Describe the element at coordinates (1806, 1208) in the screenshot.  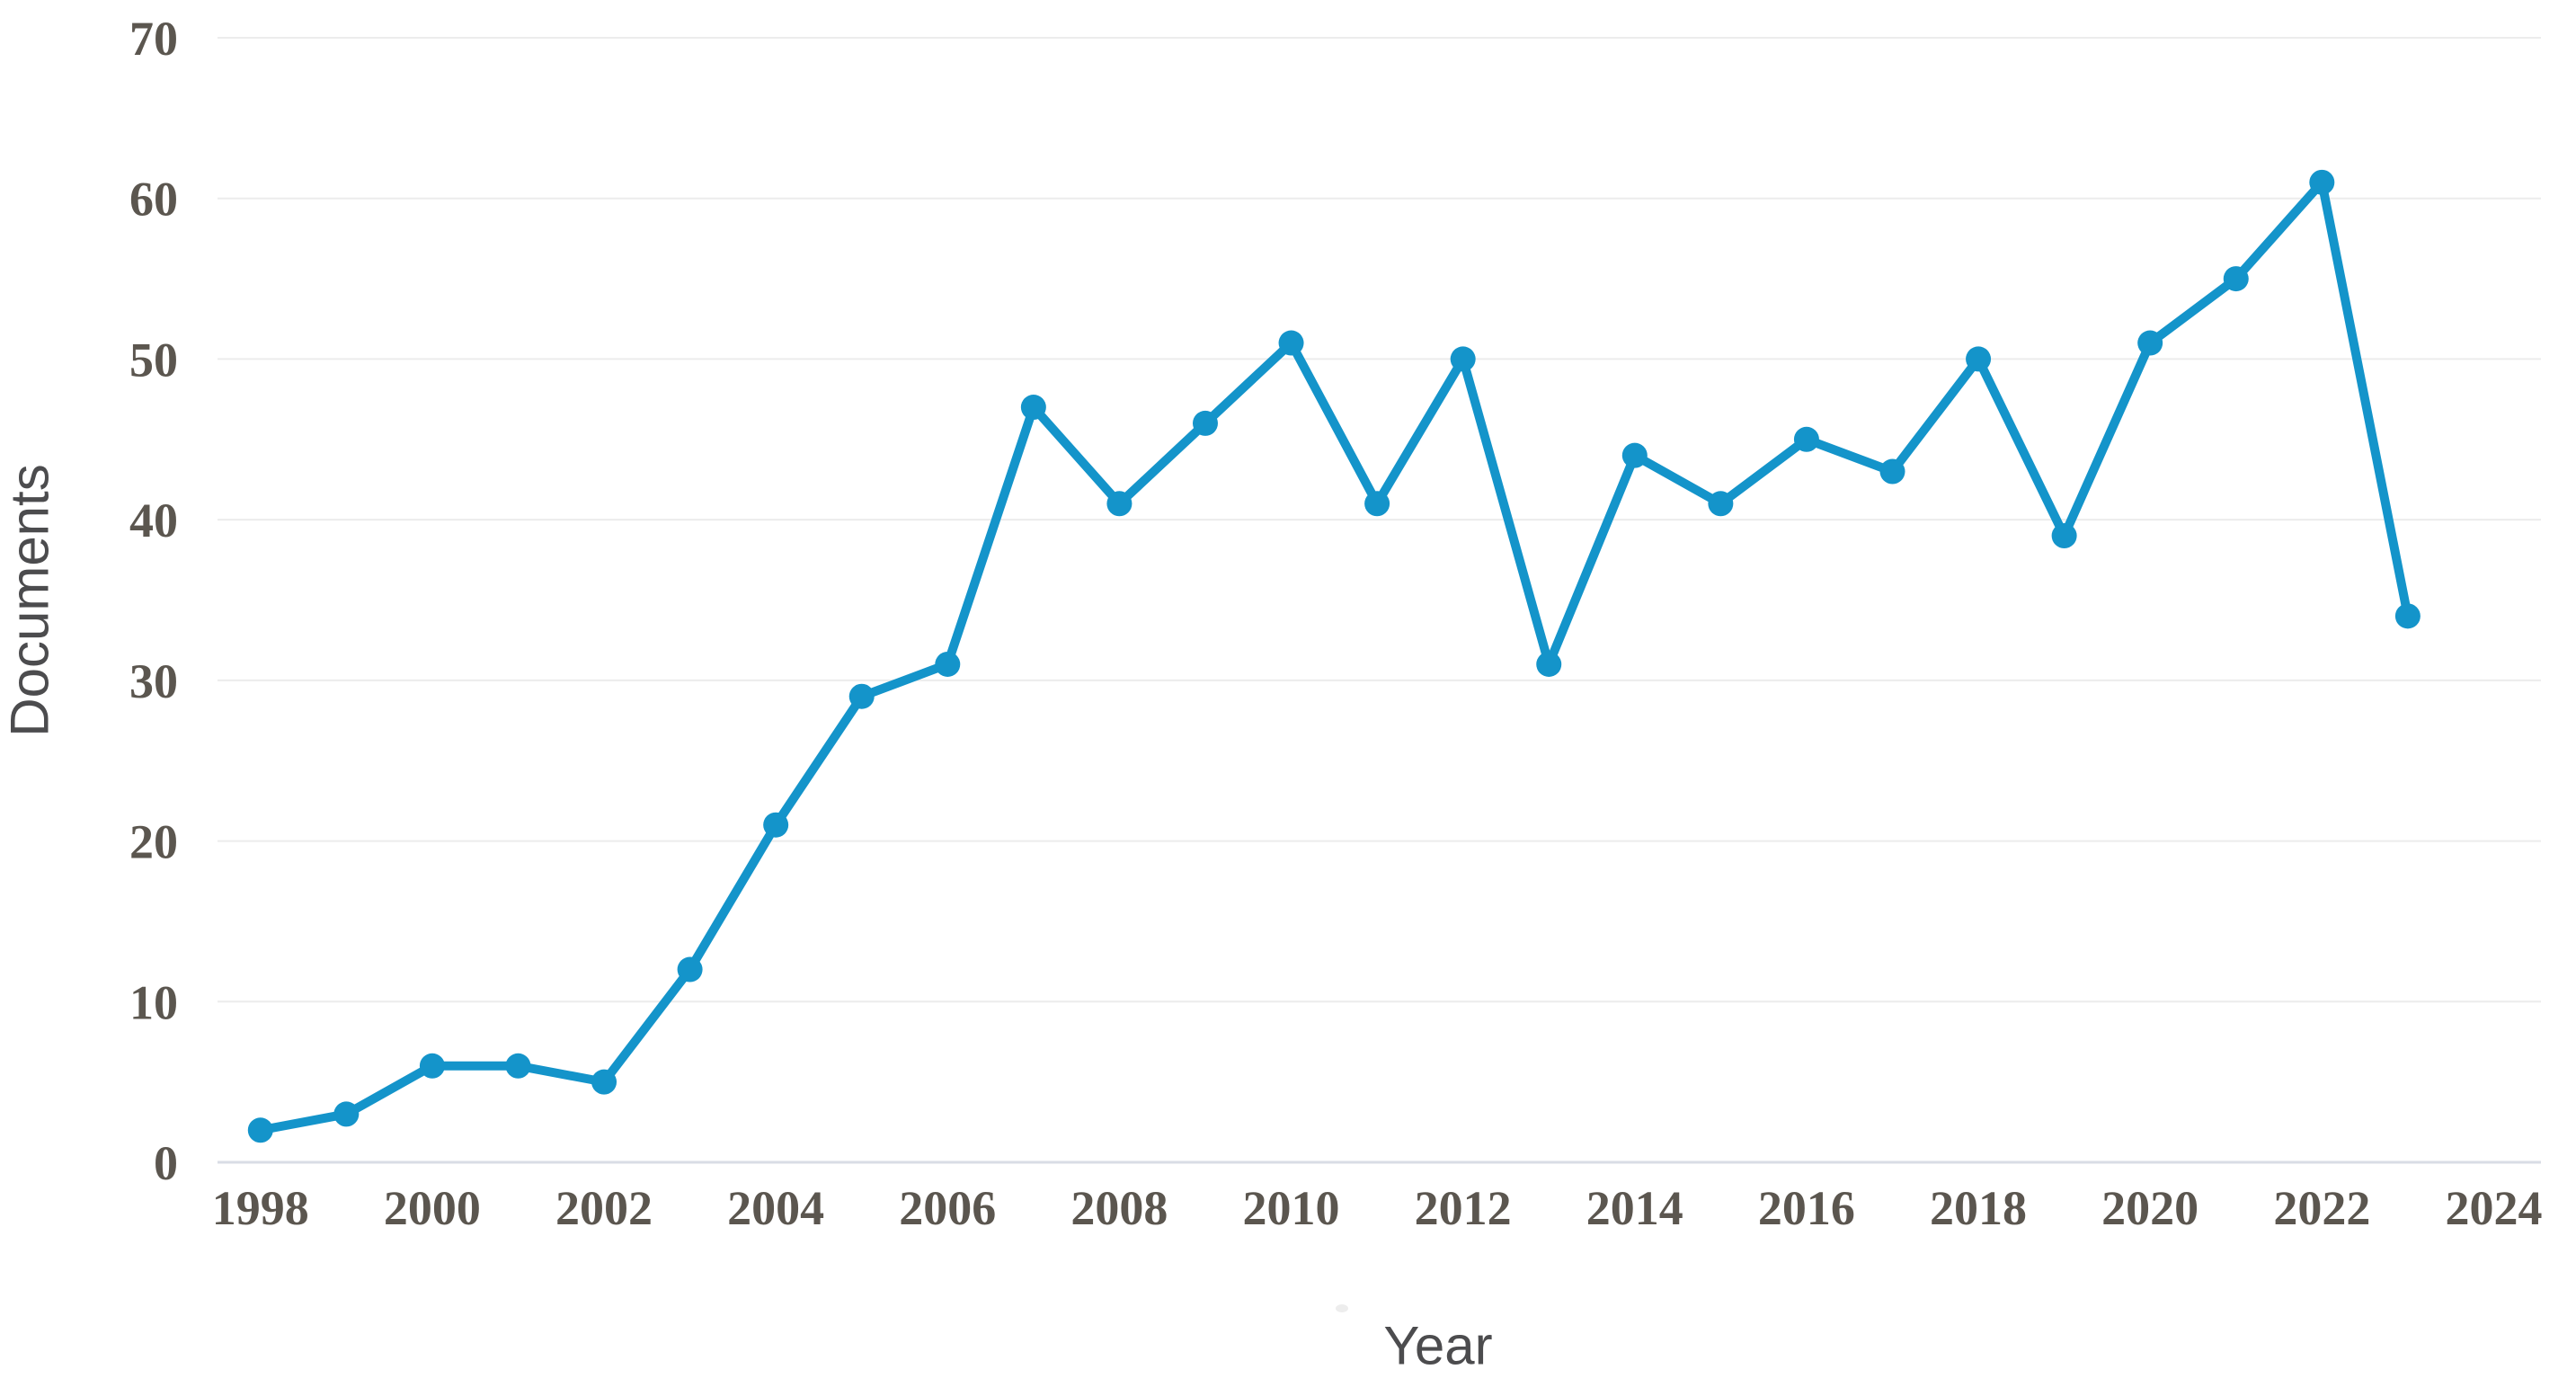
I see `x-tick-label-2016: 2016` at that location.